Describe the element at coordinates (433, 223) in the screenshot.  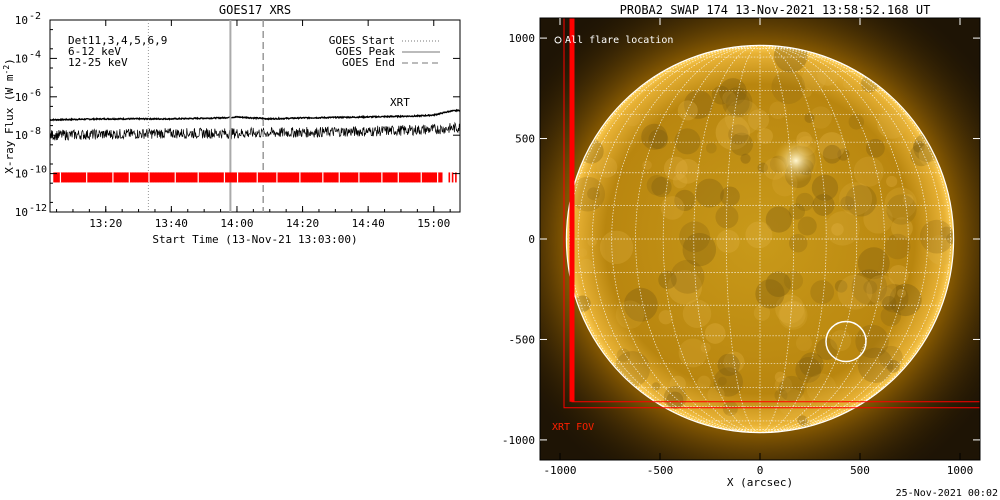
I see `goes-x-tick-label: 15:00` at that location.